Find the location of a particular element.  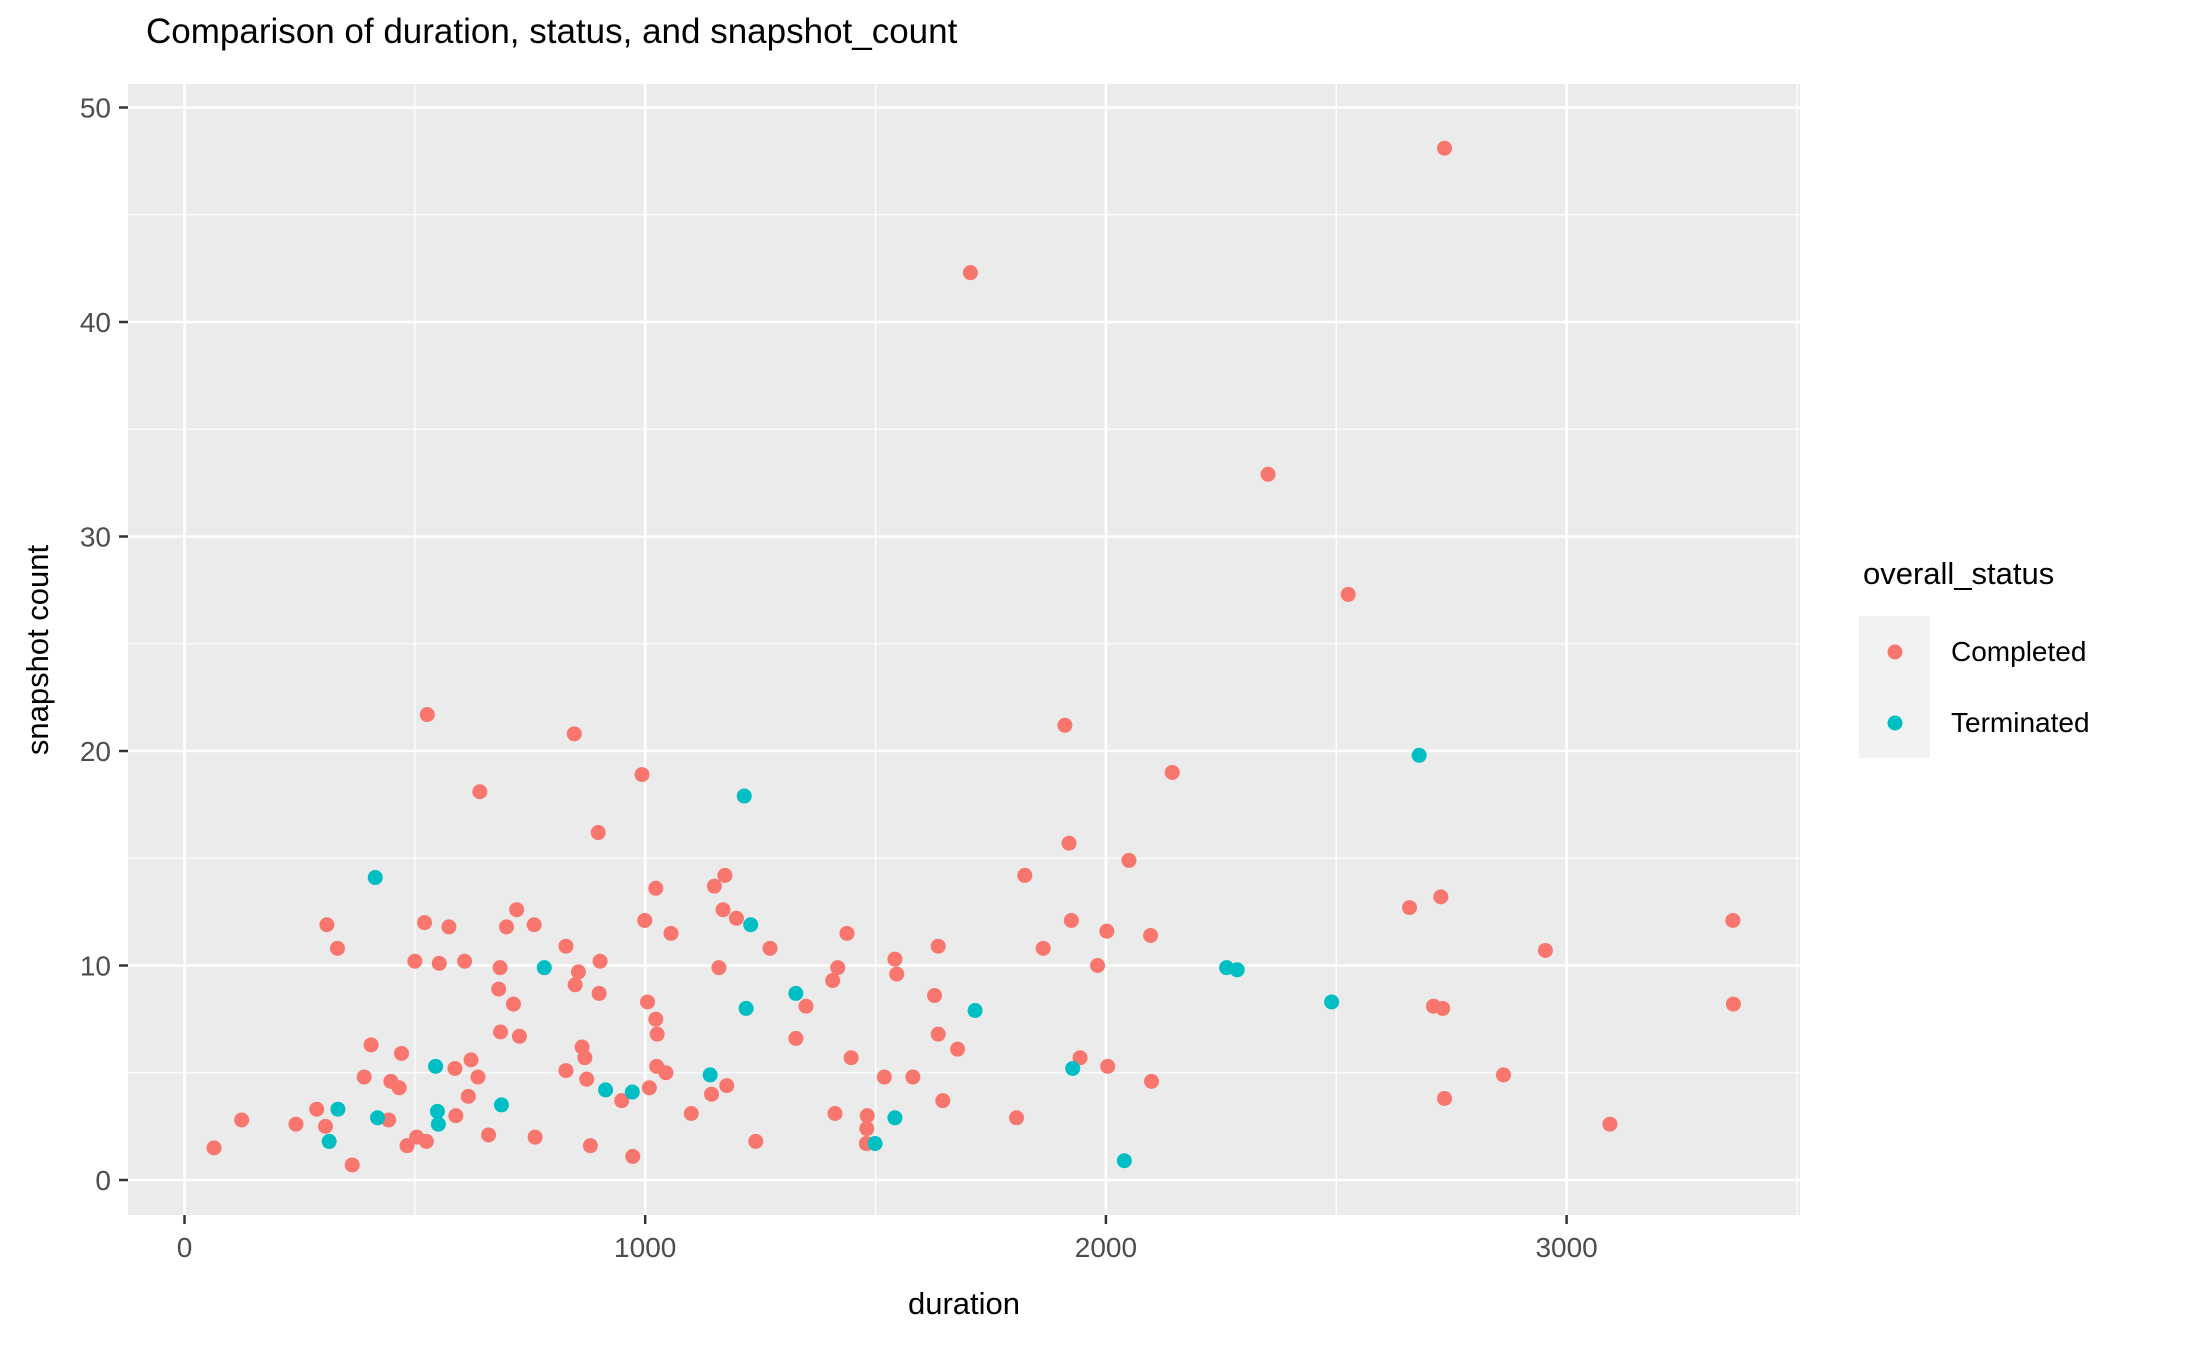

x-tick-label: 0 is located at coordinates (185, 1247).